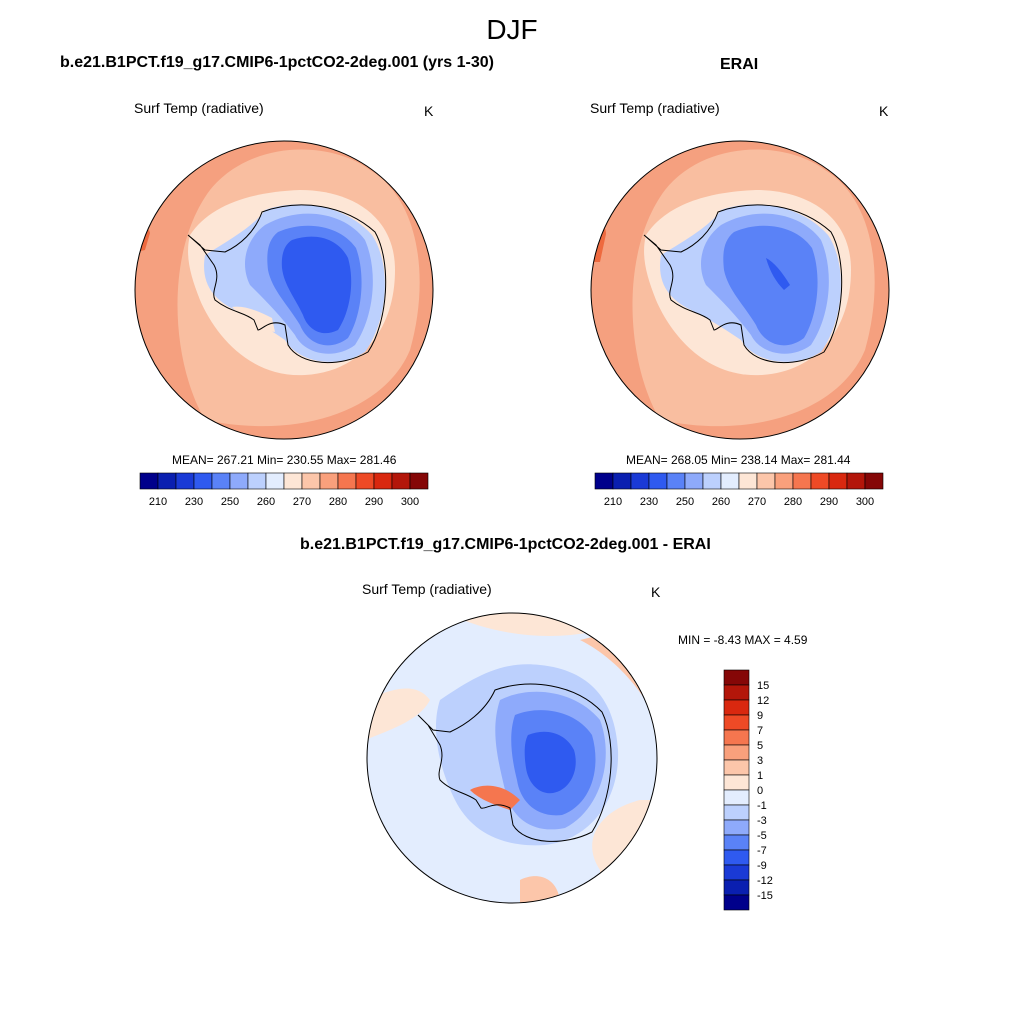  What do you see at coordinates (760, 731) in the screenshot?
I see `colorbar-tick-label: 7` at bounding box center [760, 731].